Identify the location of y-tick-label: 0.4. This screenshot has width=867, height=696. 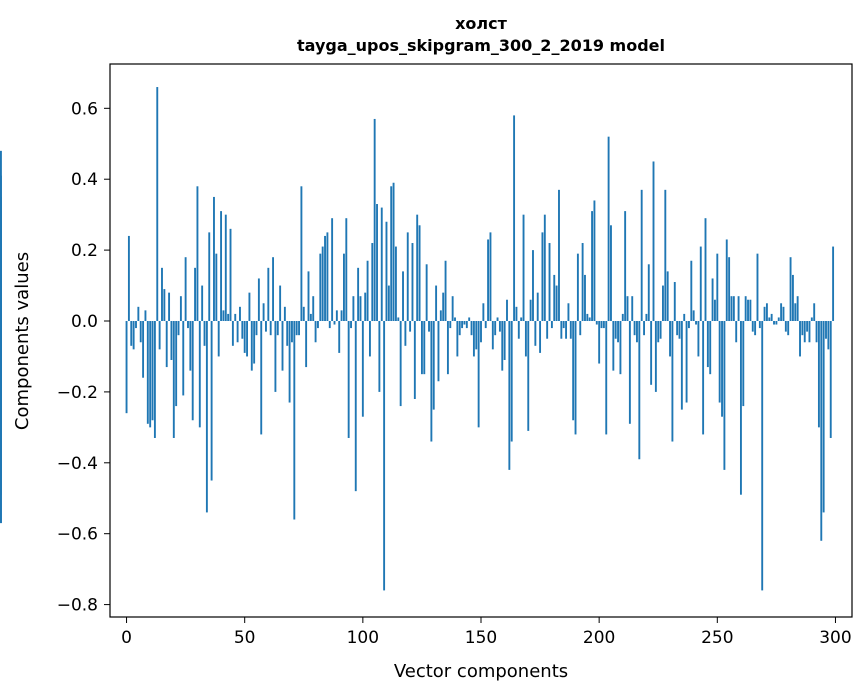
(84, 180).